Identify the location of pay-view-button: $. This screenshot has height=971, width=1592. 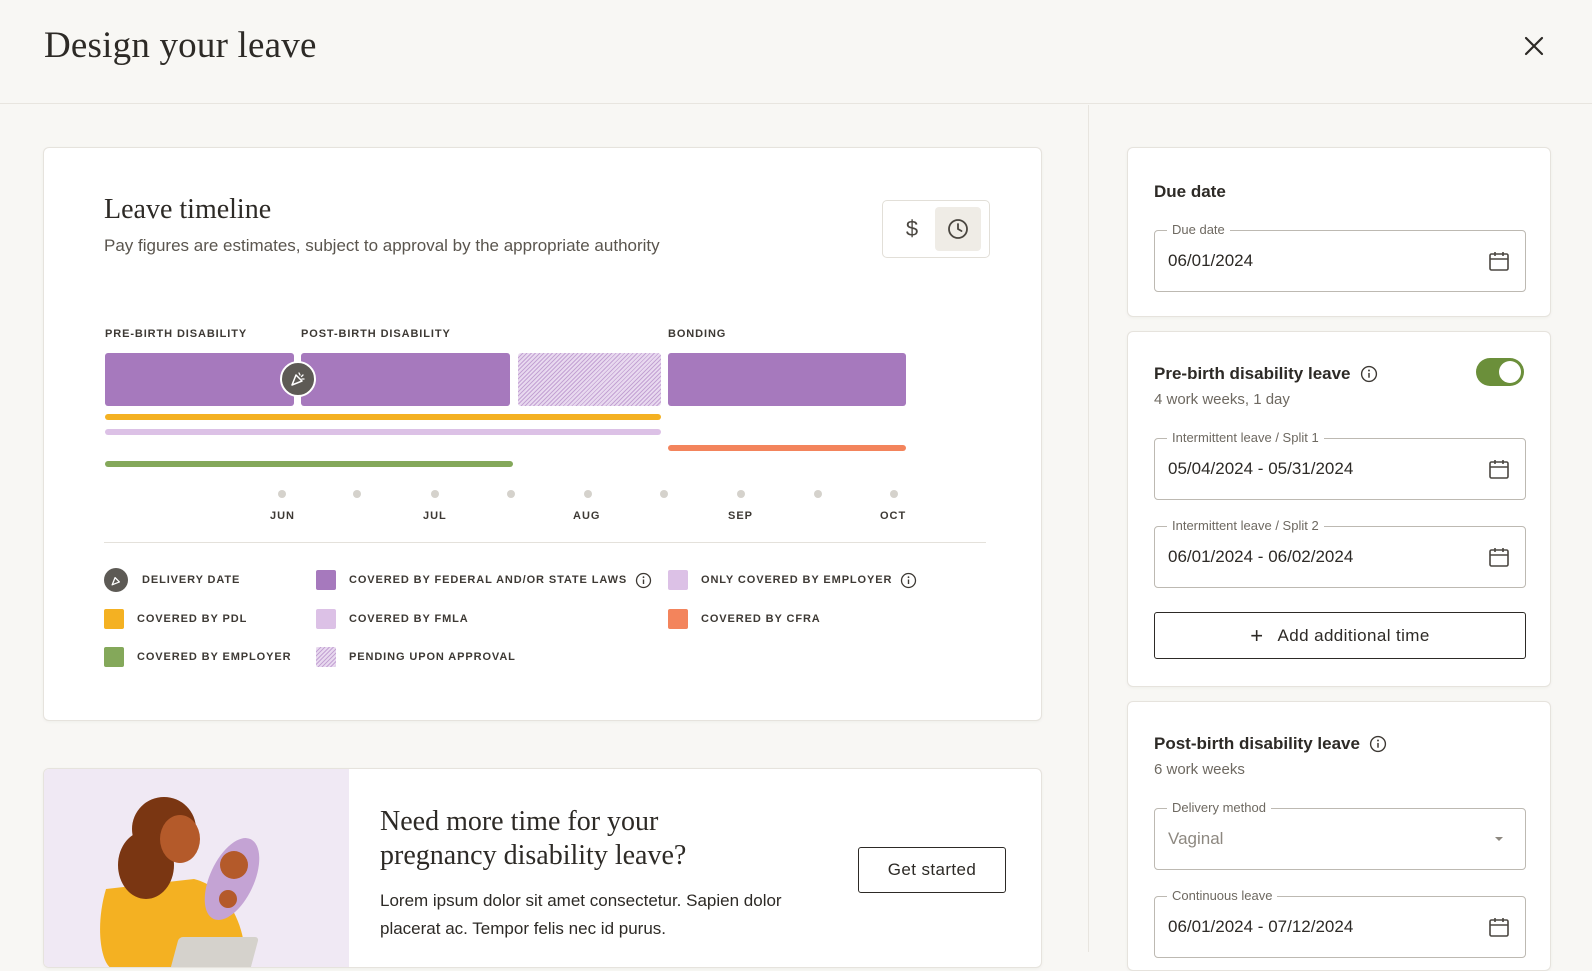
(912, 229).